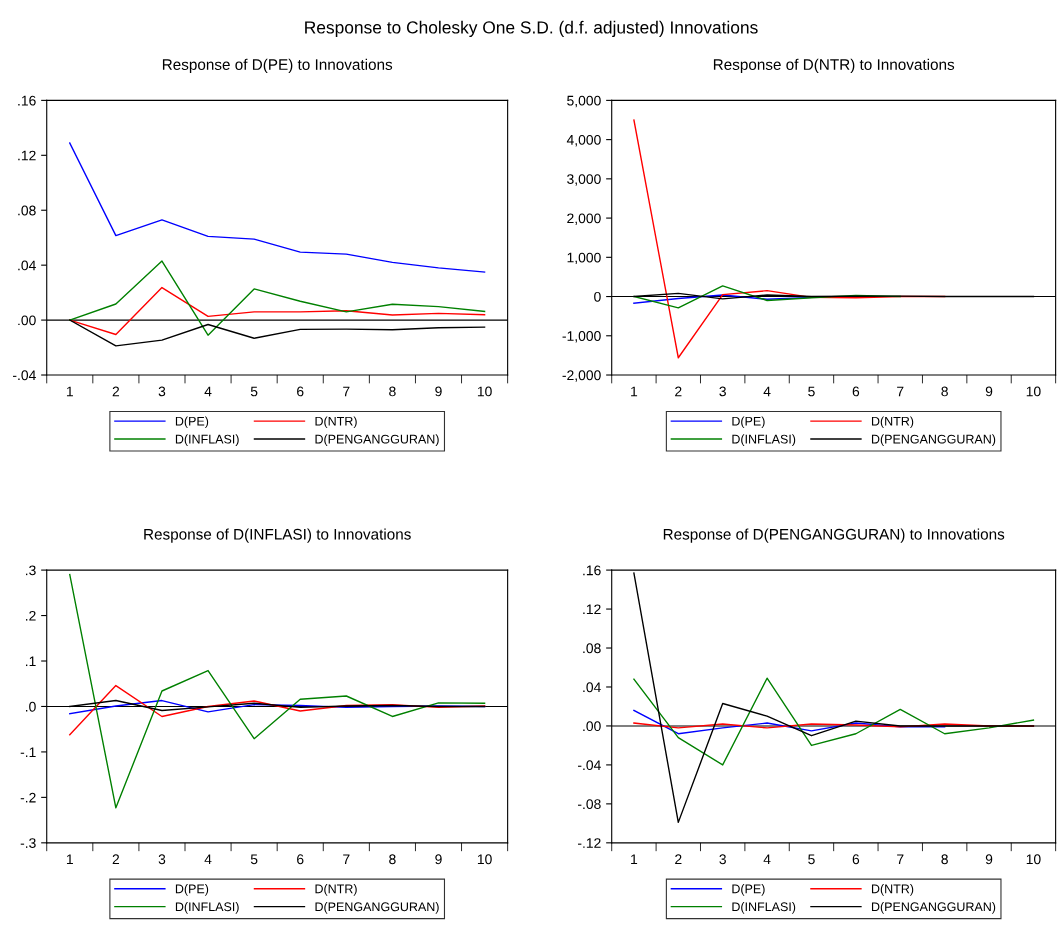 The height and width of the screenshot is (947, 1062). What do you see at coordinates (531, 29) in the screenshot?
I see `text: Response to Cholesky One S.D. (d.f. adjusted) Innovations` at bounding box center [531, 29].